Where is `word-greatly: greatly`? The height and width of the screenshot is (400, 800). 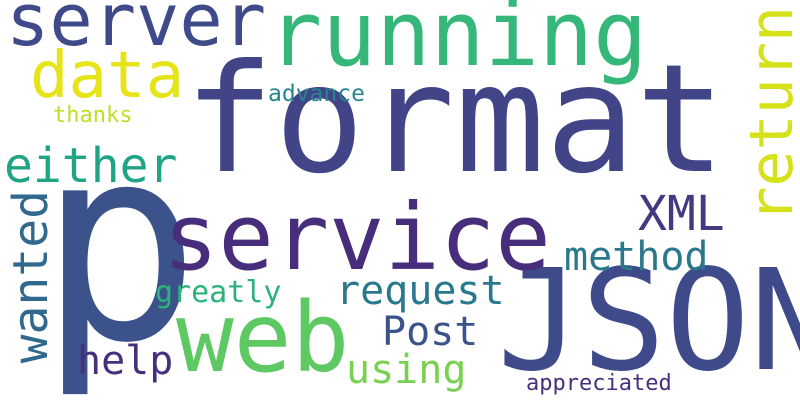 word-greatly: greatly is located at coordinates (218, 292).